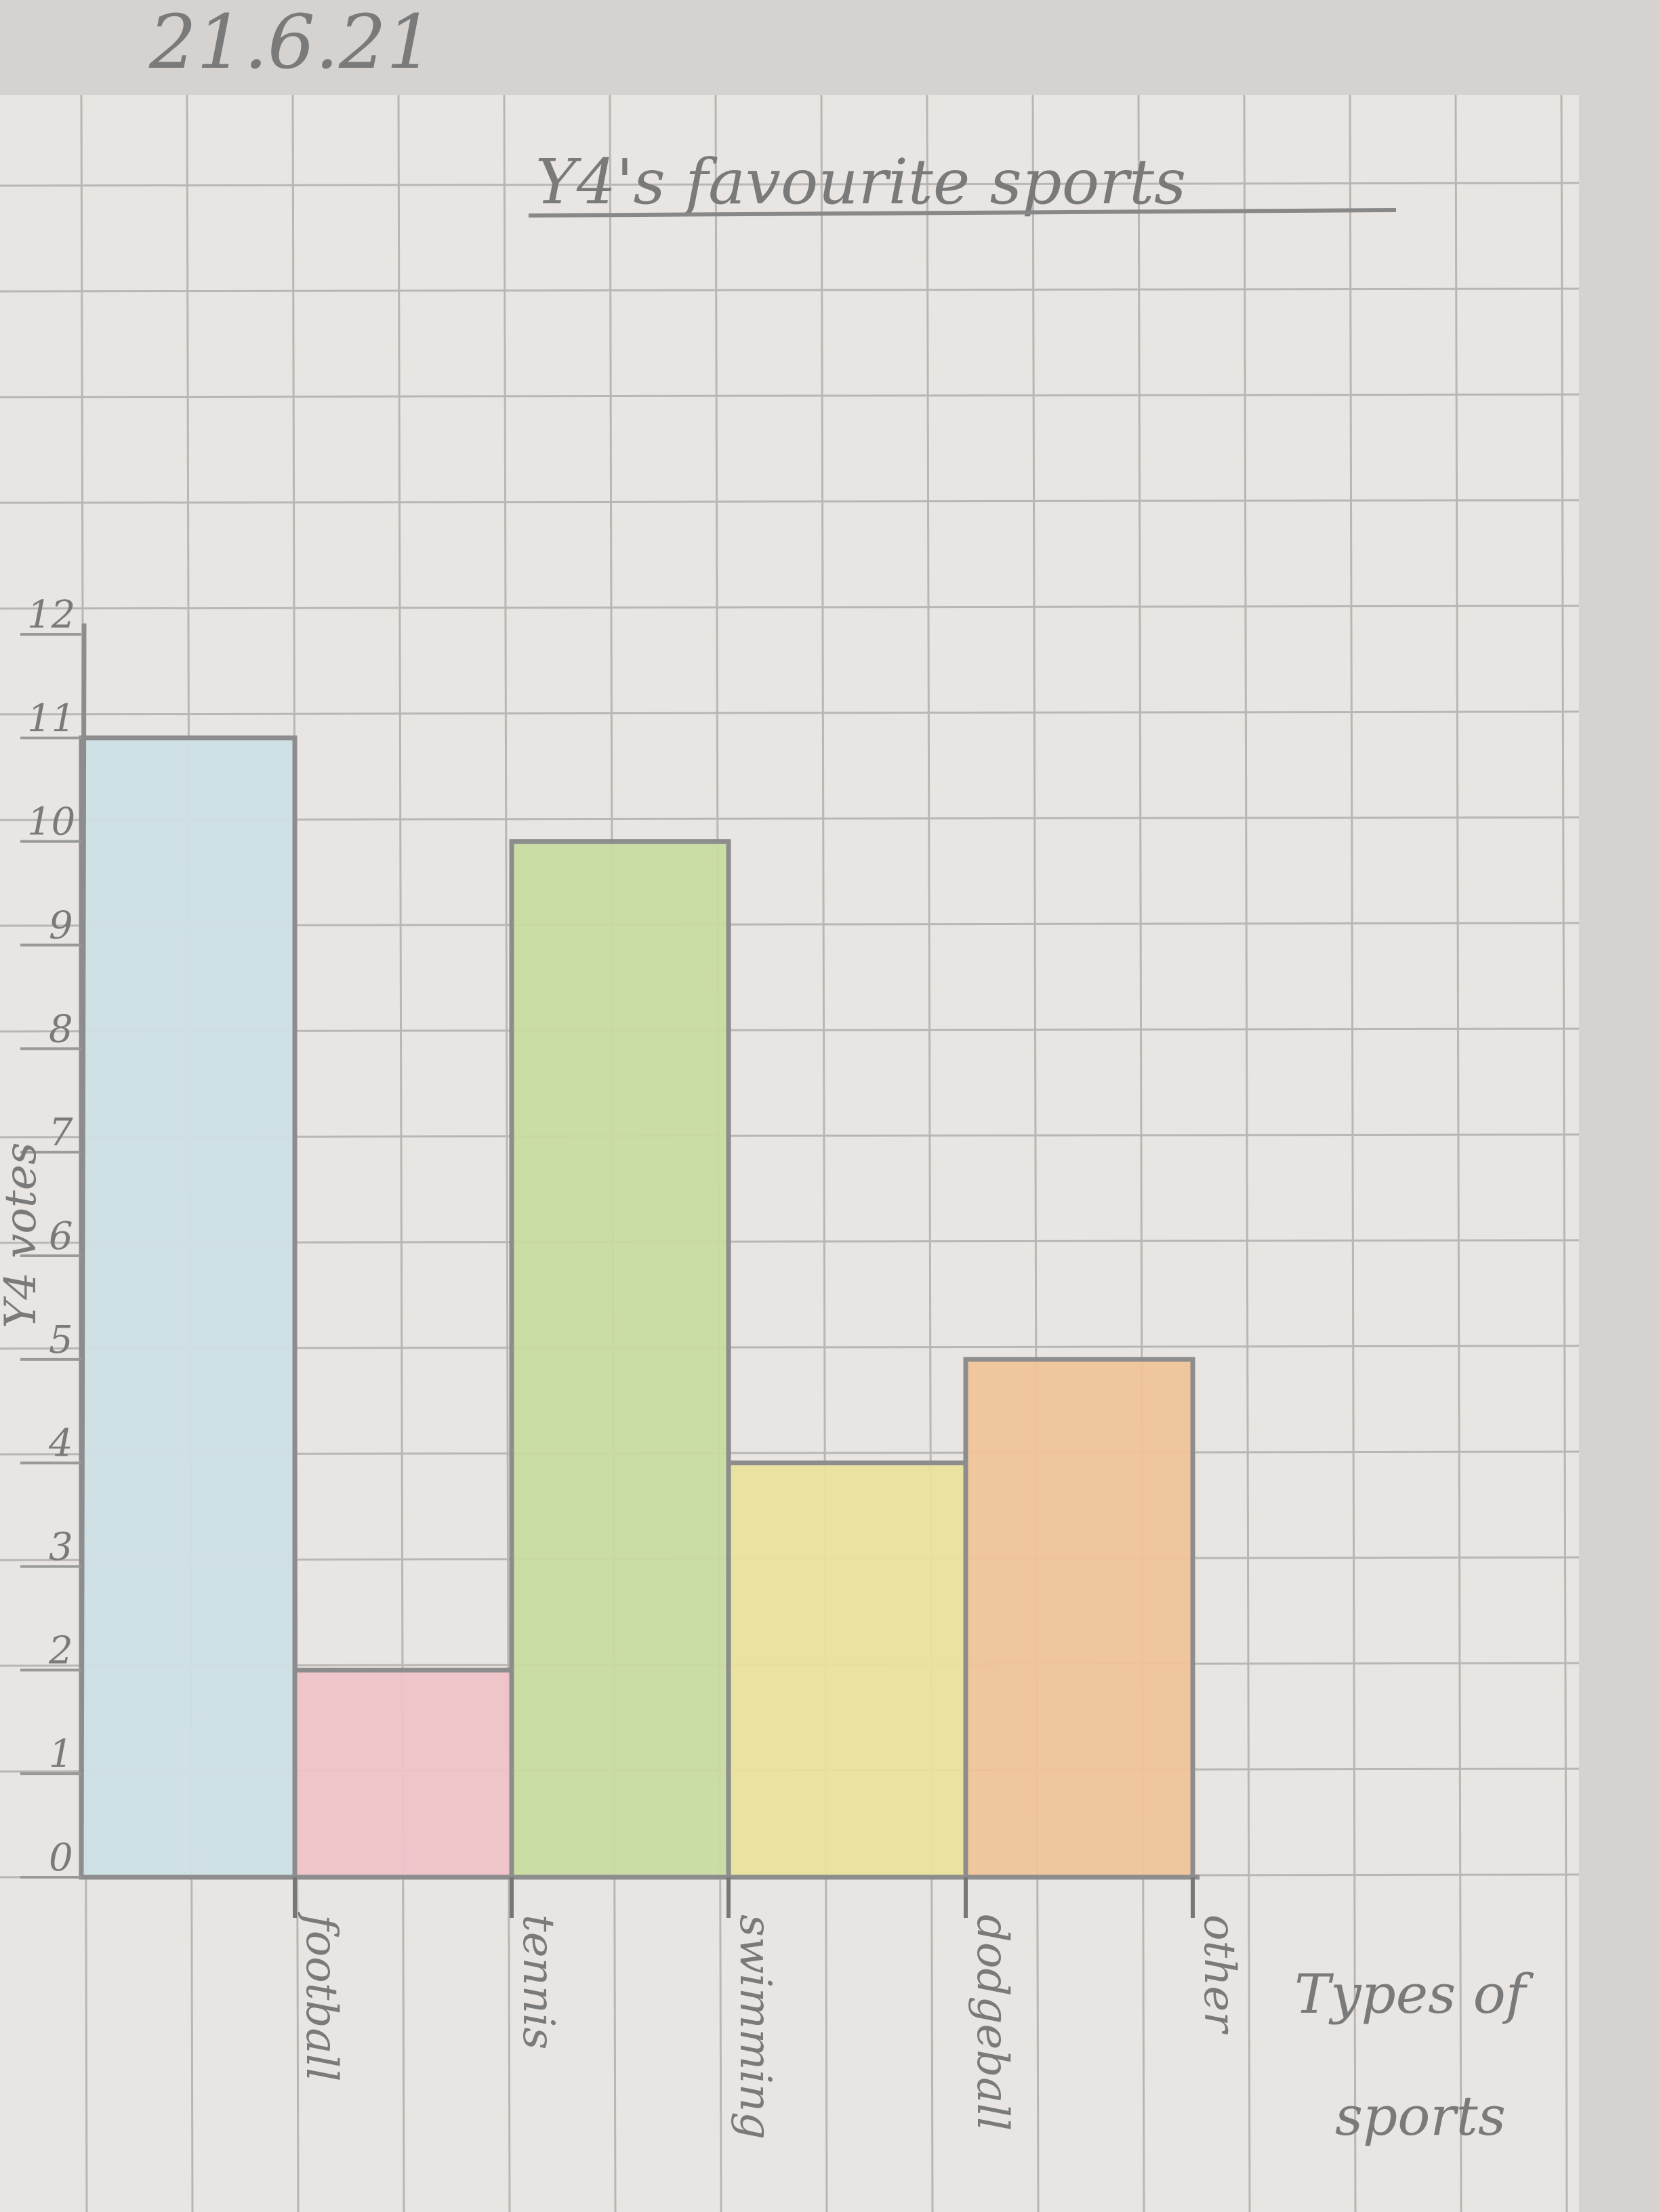 The height and width of the screenshot is (2212, 1659). I want to click on y-tick-label-8: 8, so click(61, 1029).